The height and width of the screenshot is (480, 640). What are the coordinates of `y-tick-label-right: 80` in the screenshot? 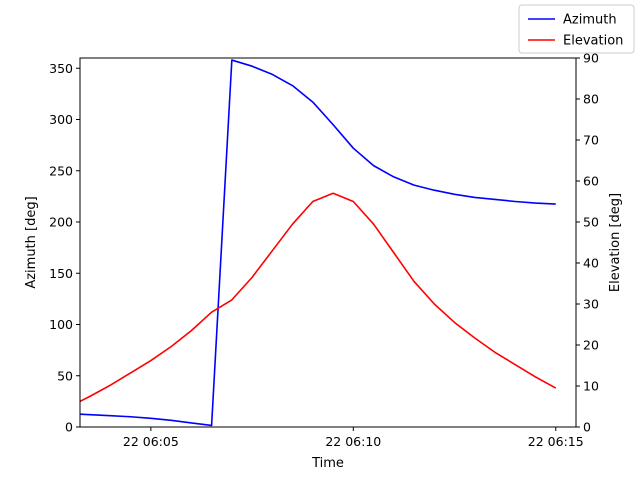 It's located at (591, 99).